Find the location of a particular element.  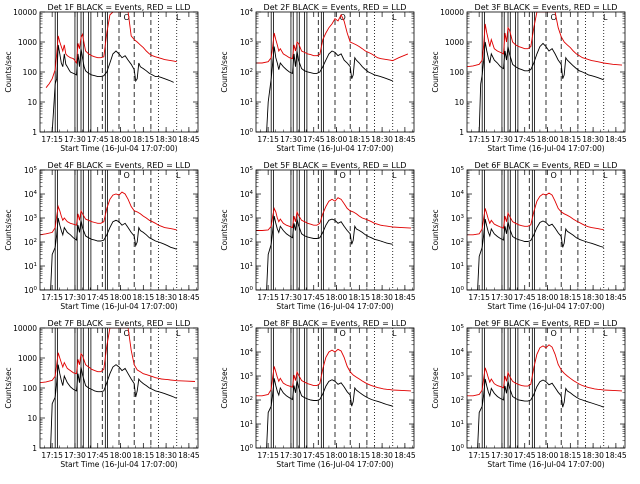

panel-title: Det 1F BLACK = Events, RED = LLD is located at coordinates (119, 7).